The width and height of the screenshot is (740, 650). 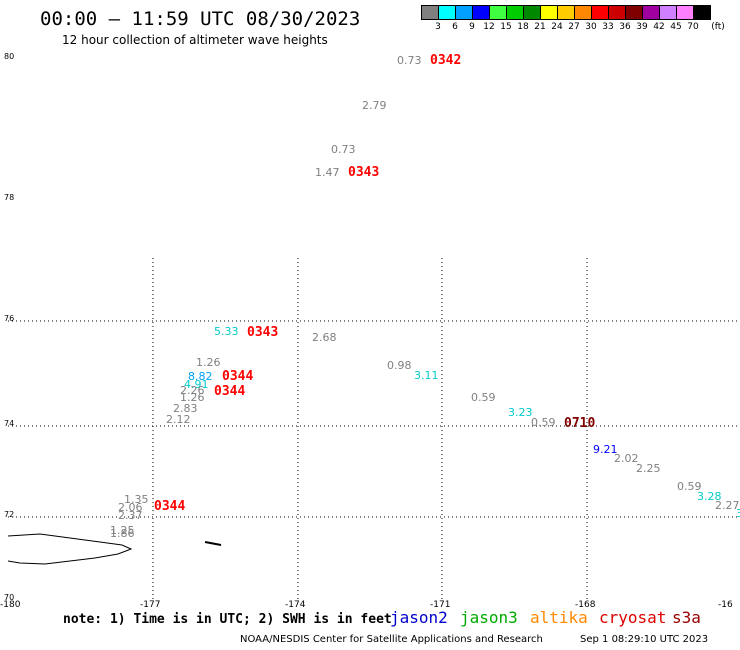 I want to click on coastline-island, so click(x=70, y=549).